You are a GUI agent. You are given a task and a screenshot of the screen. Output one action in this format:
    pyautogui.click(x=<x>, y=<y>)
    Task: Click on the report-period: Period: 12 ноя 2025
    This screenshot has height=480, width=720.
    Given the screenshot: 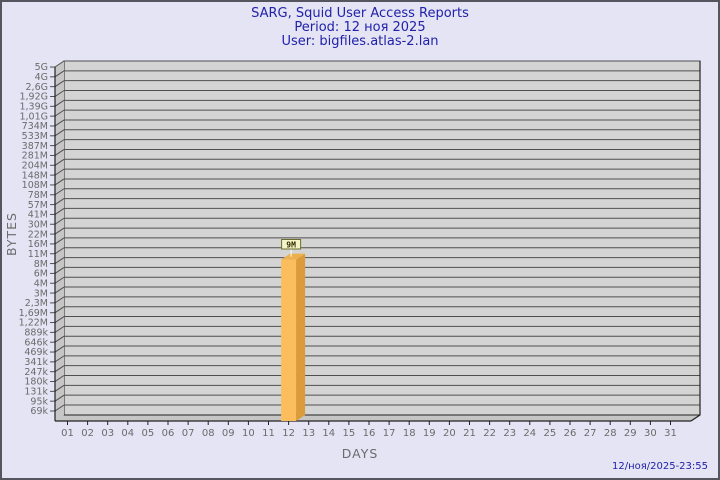 What is the action you would take?
    pyautogui.click(x=360, y=27)
    